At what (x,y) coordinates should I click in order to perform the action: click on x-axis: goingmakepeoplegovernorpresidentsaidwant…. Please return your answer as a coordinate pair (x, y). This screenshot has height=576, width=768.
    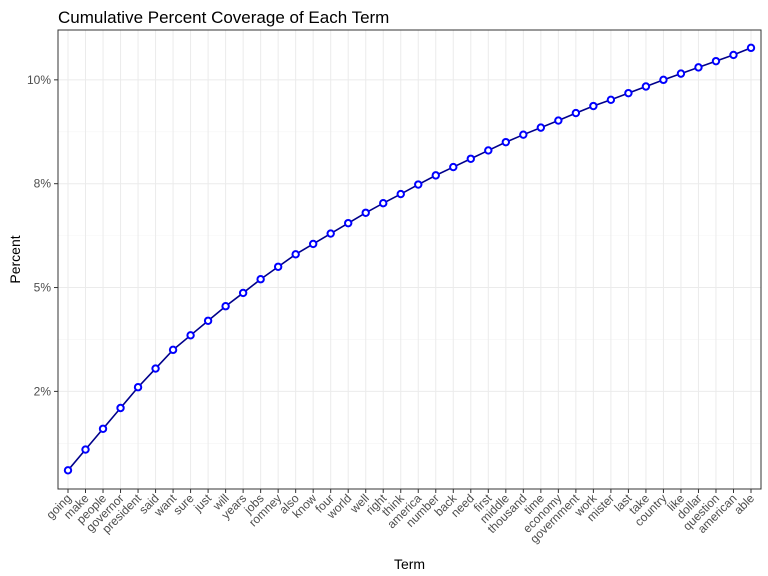
    Looking at the image, I should click on (400, 517).